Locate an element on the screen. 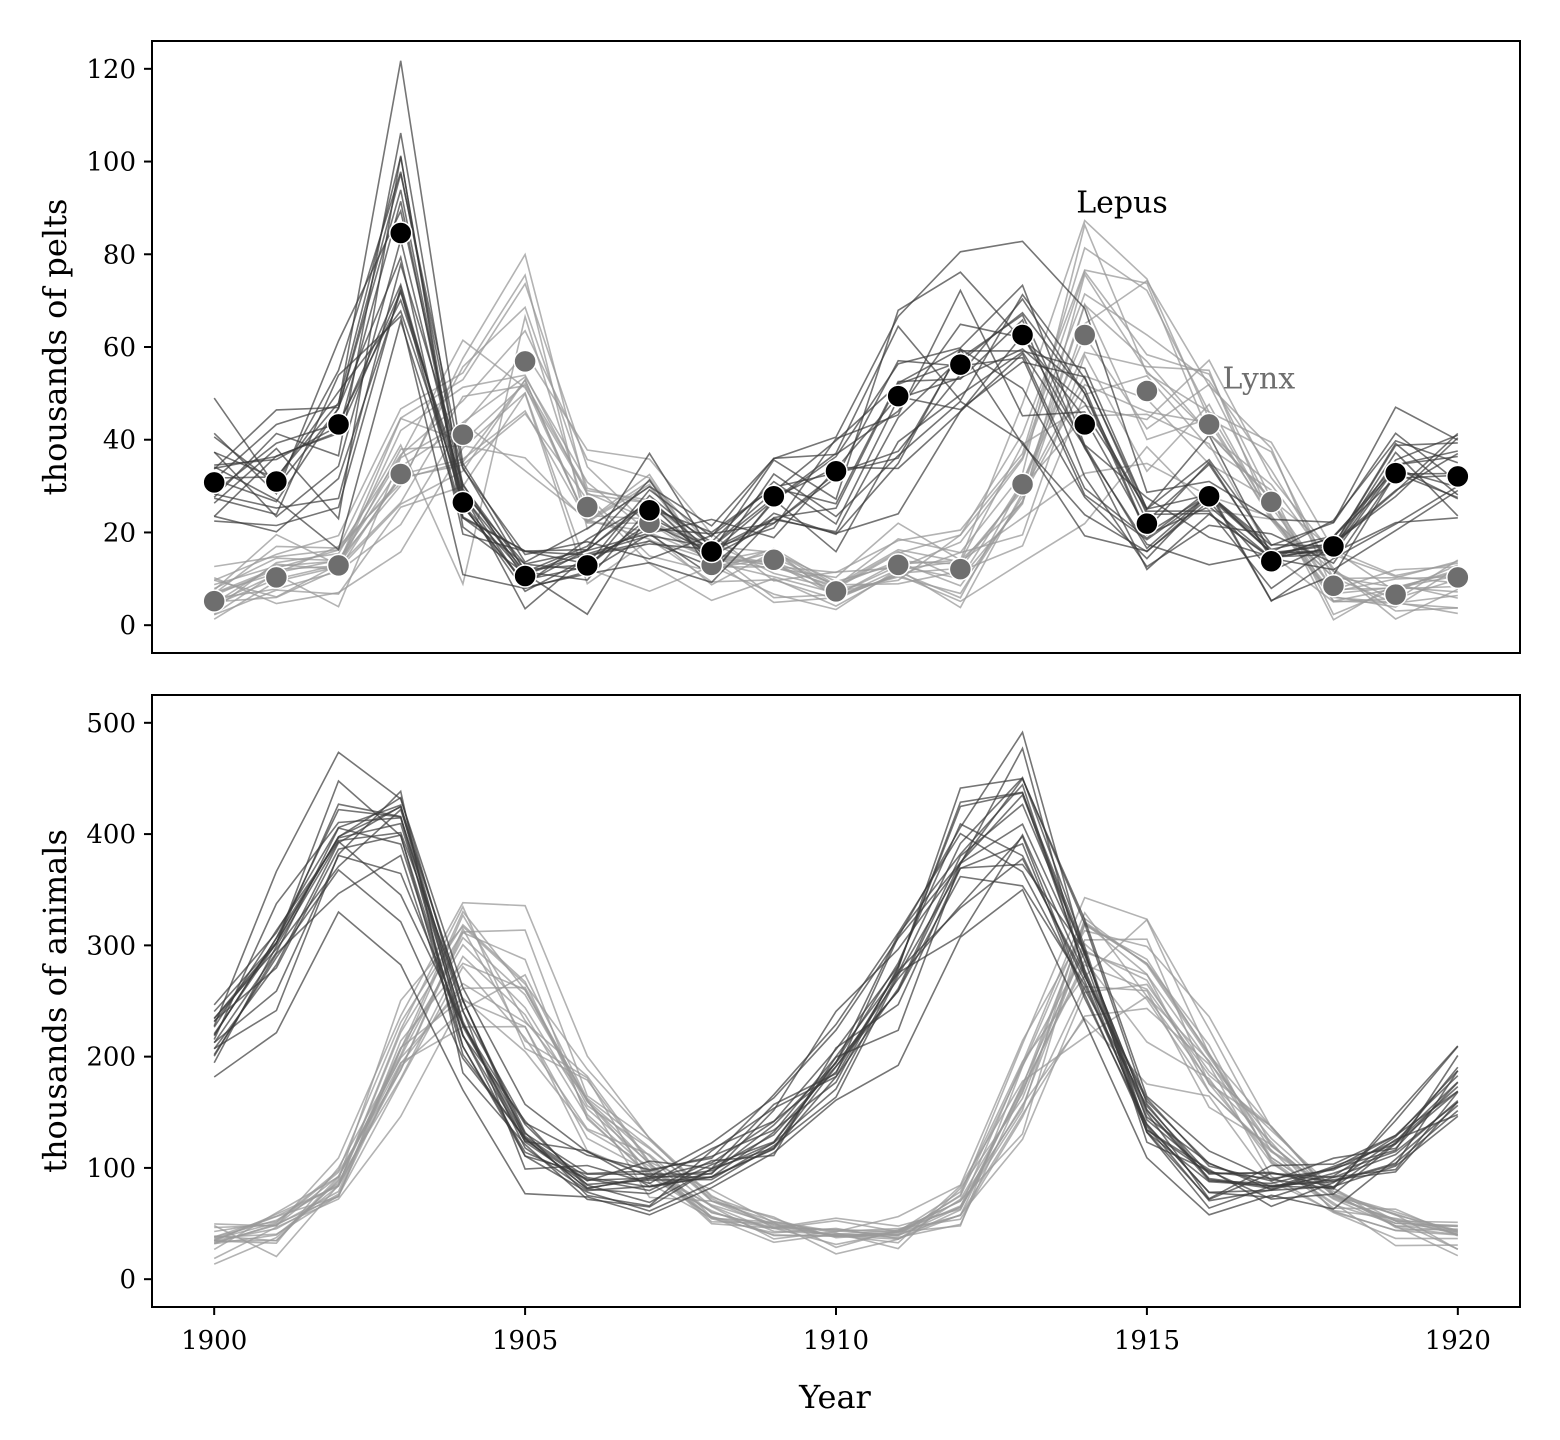  y-tick-label: 120 is located at coordinates (111, 70).